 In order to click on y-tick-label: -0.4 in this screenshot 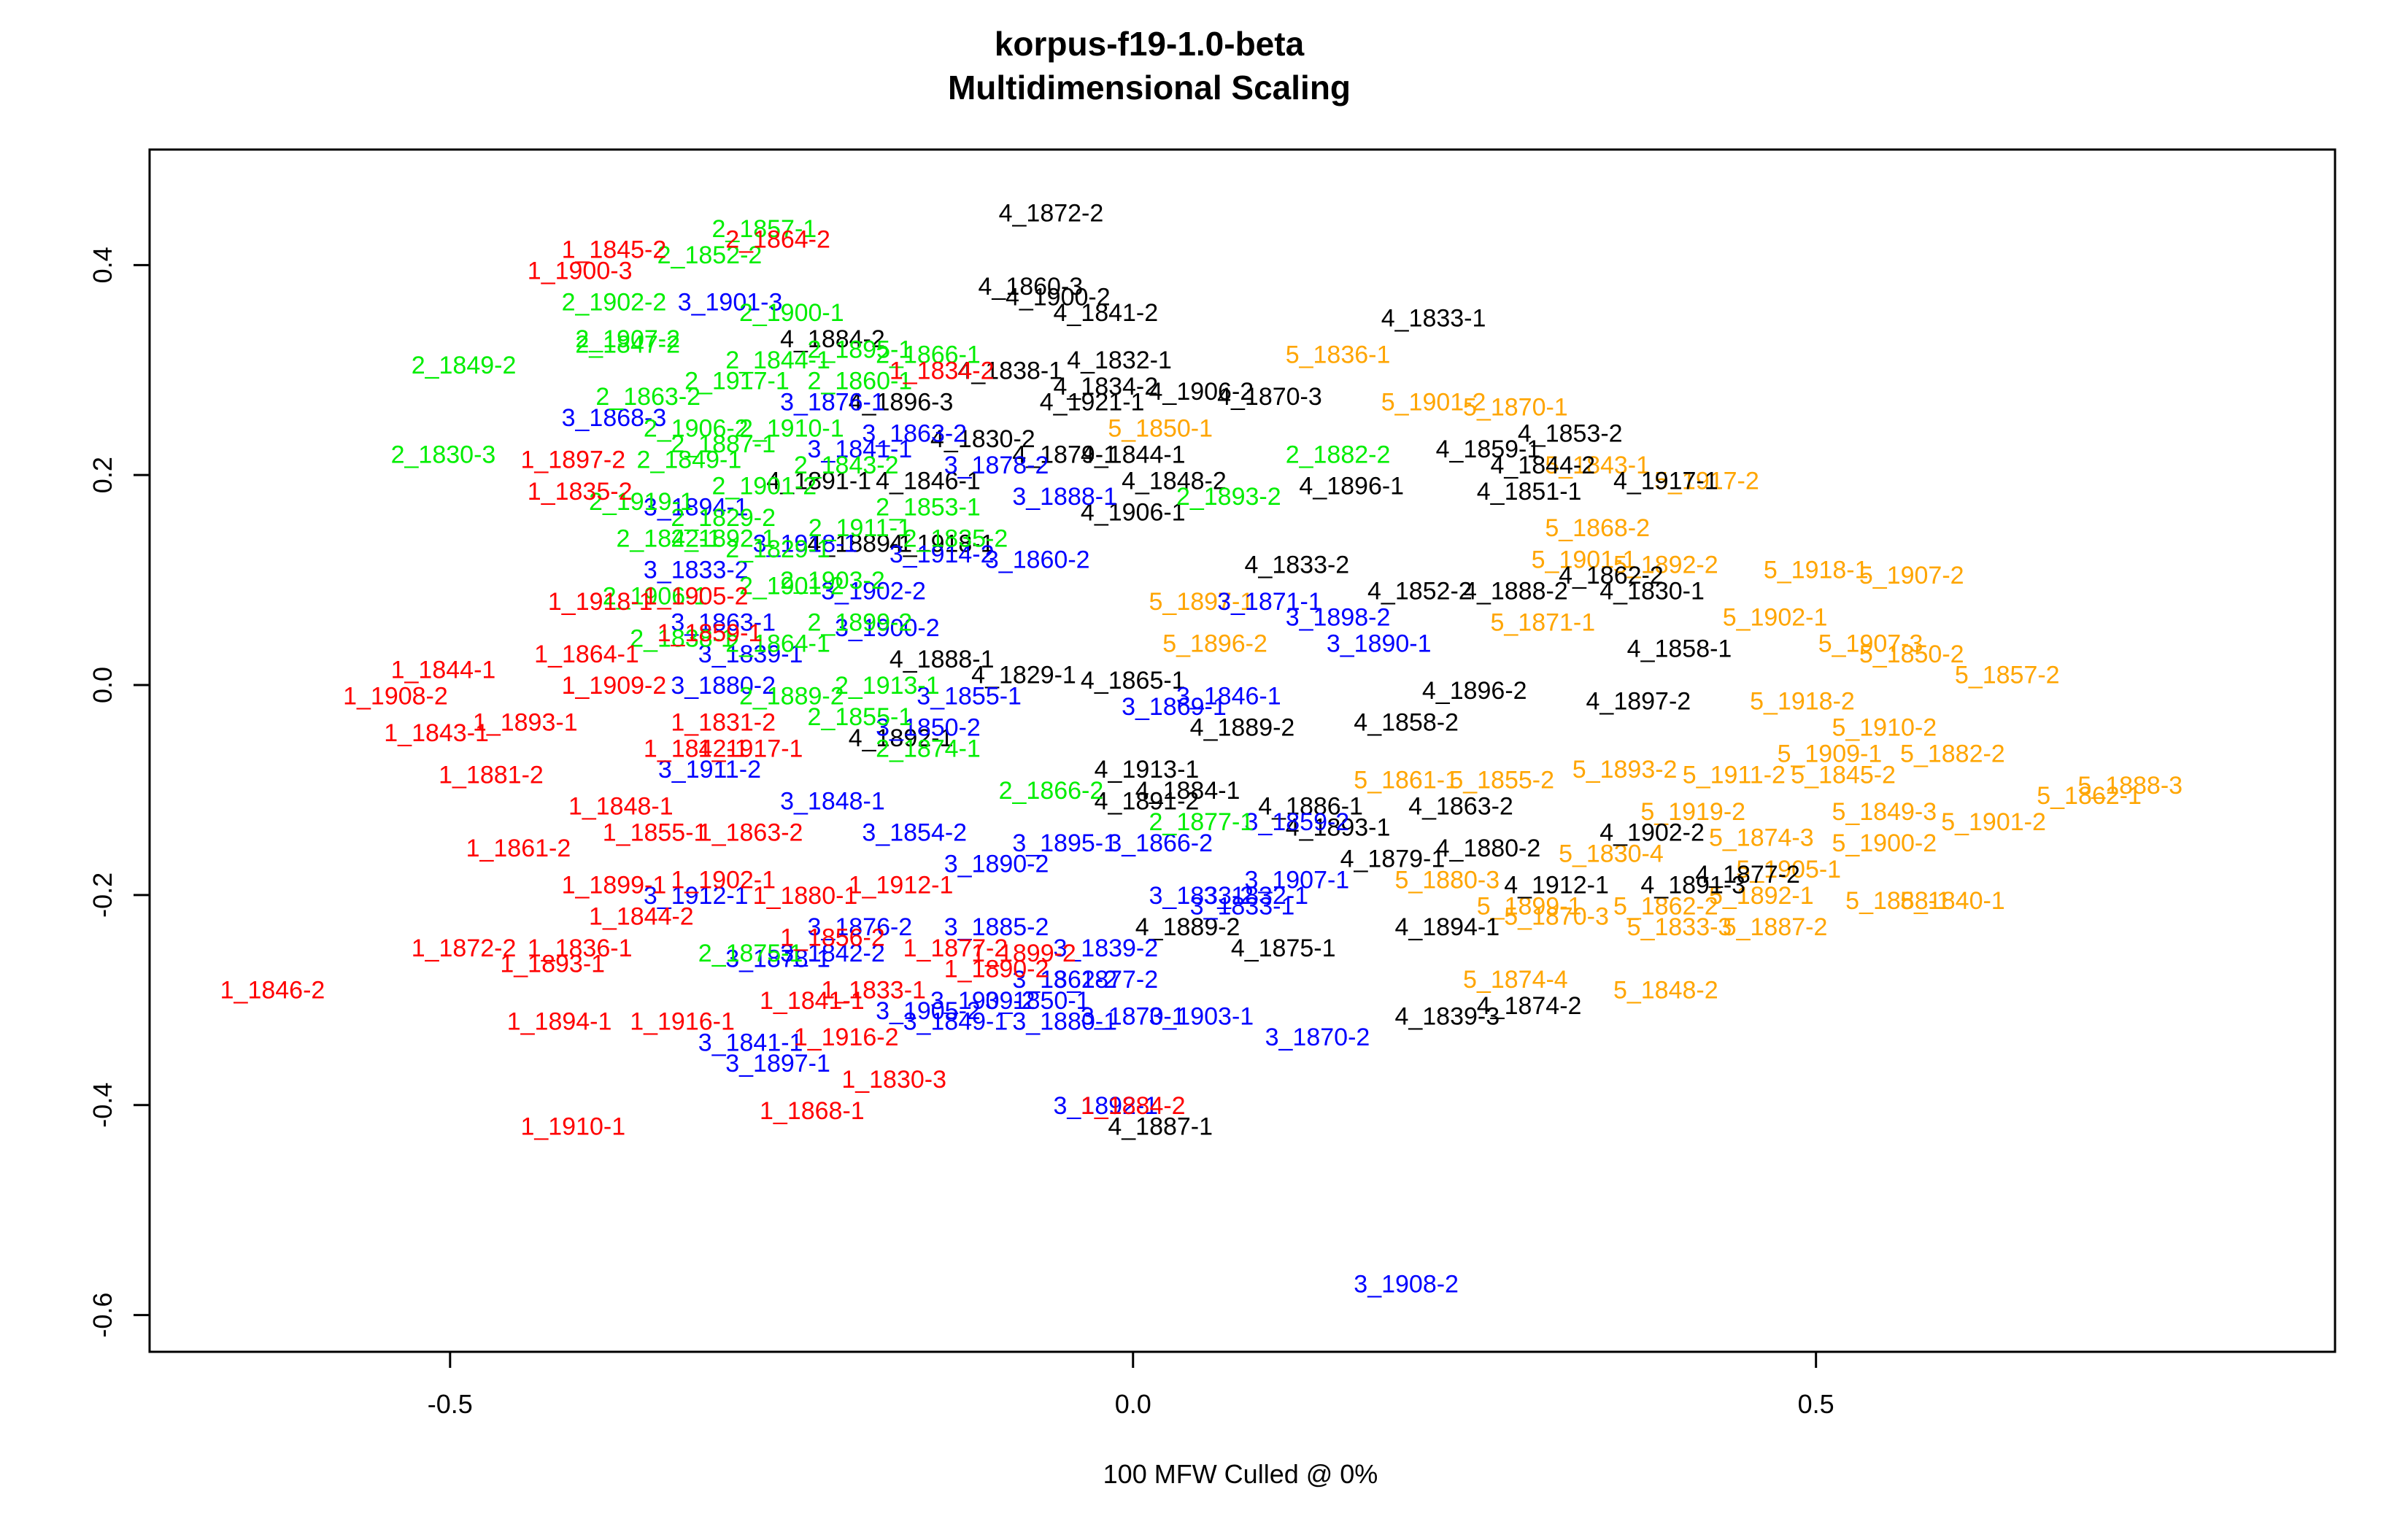, I will do `click(102, 1106)`.